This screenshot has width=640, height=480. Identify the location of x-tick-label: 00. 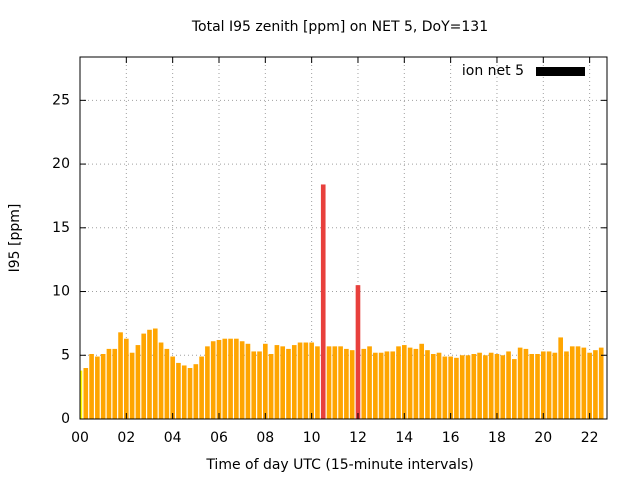
(80, 438).